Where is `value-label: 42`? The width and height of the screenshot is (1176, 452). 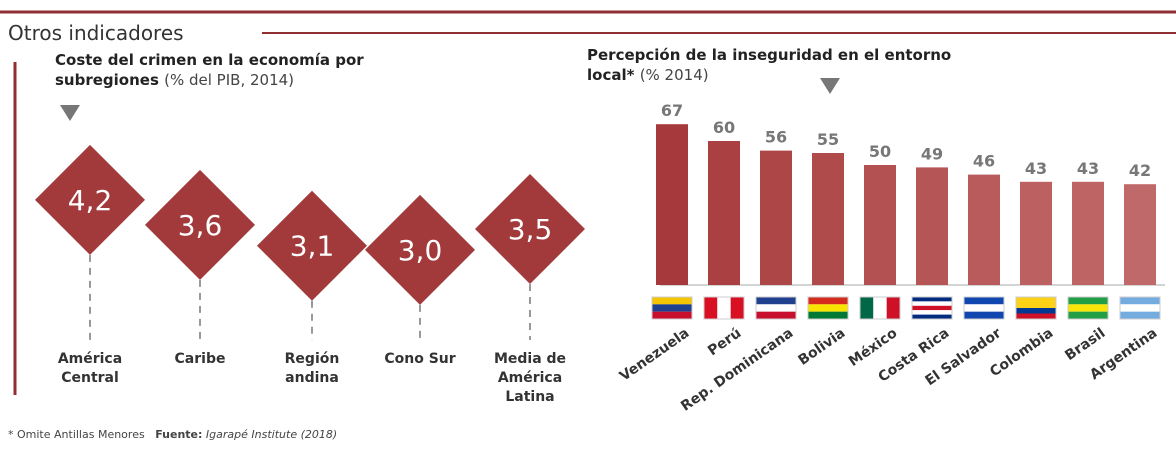
value-label: 42 is located at coordinates (1140, 170).